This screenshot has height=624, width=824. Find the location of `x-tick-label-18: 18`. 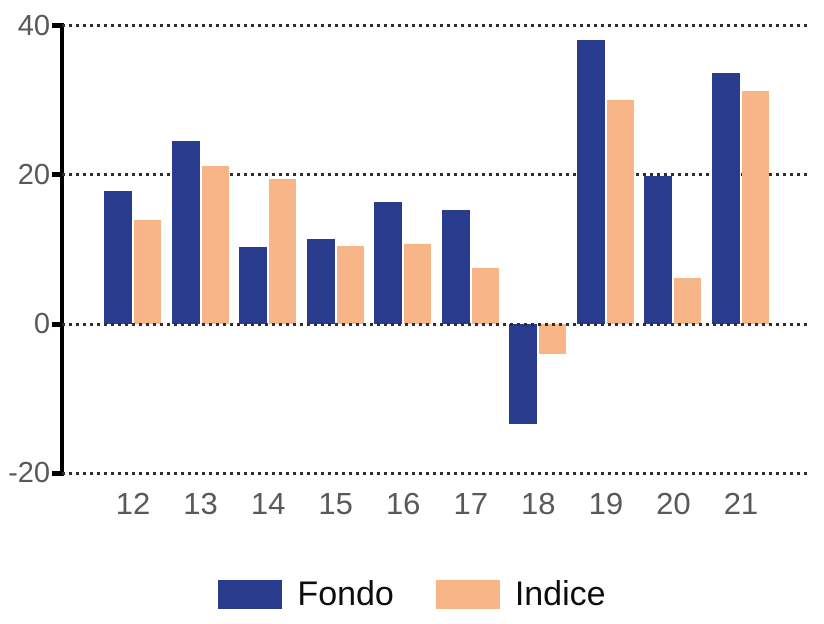

x-tick-label-18: 18 is located at coordinates (538, 503).